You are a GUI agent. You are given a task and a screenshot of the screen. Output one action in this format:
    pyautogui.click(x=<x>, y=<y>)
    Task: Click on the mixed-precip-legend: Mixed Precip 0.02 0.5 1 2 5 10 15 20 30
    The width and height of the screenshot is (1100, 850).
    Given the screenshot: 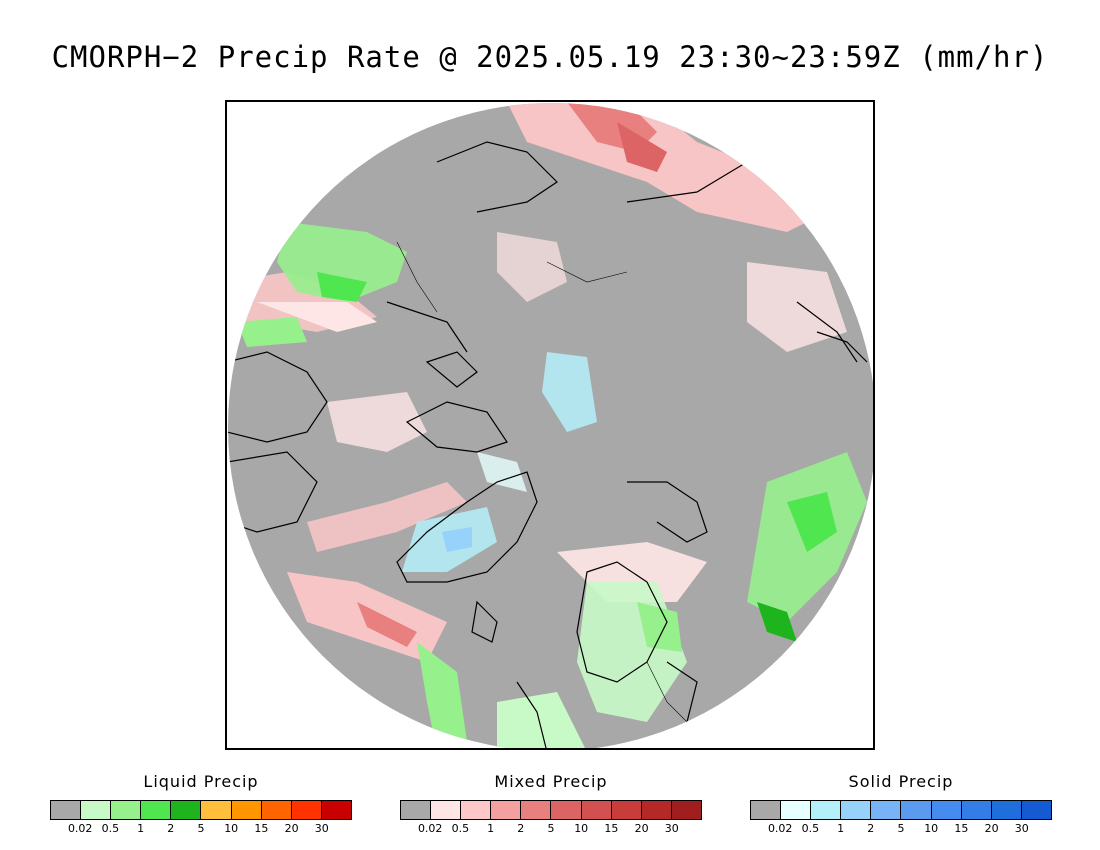 What is the action you would take?
    pyautogui.click(x=551, y=803)
    